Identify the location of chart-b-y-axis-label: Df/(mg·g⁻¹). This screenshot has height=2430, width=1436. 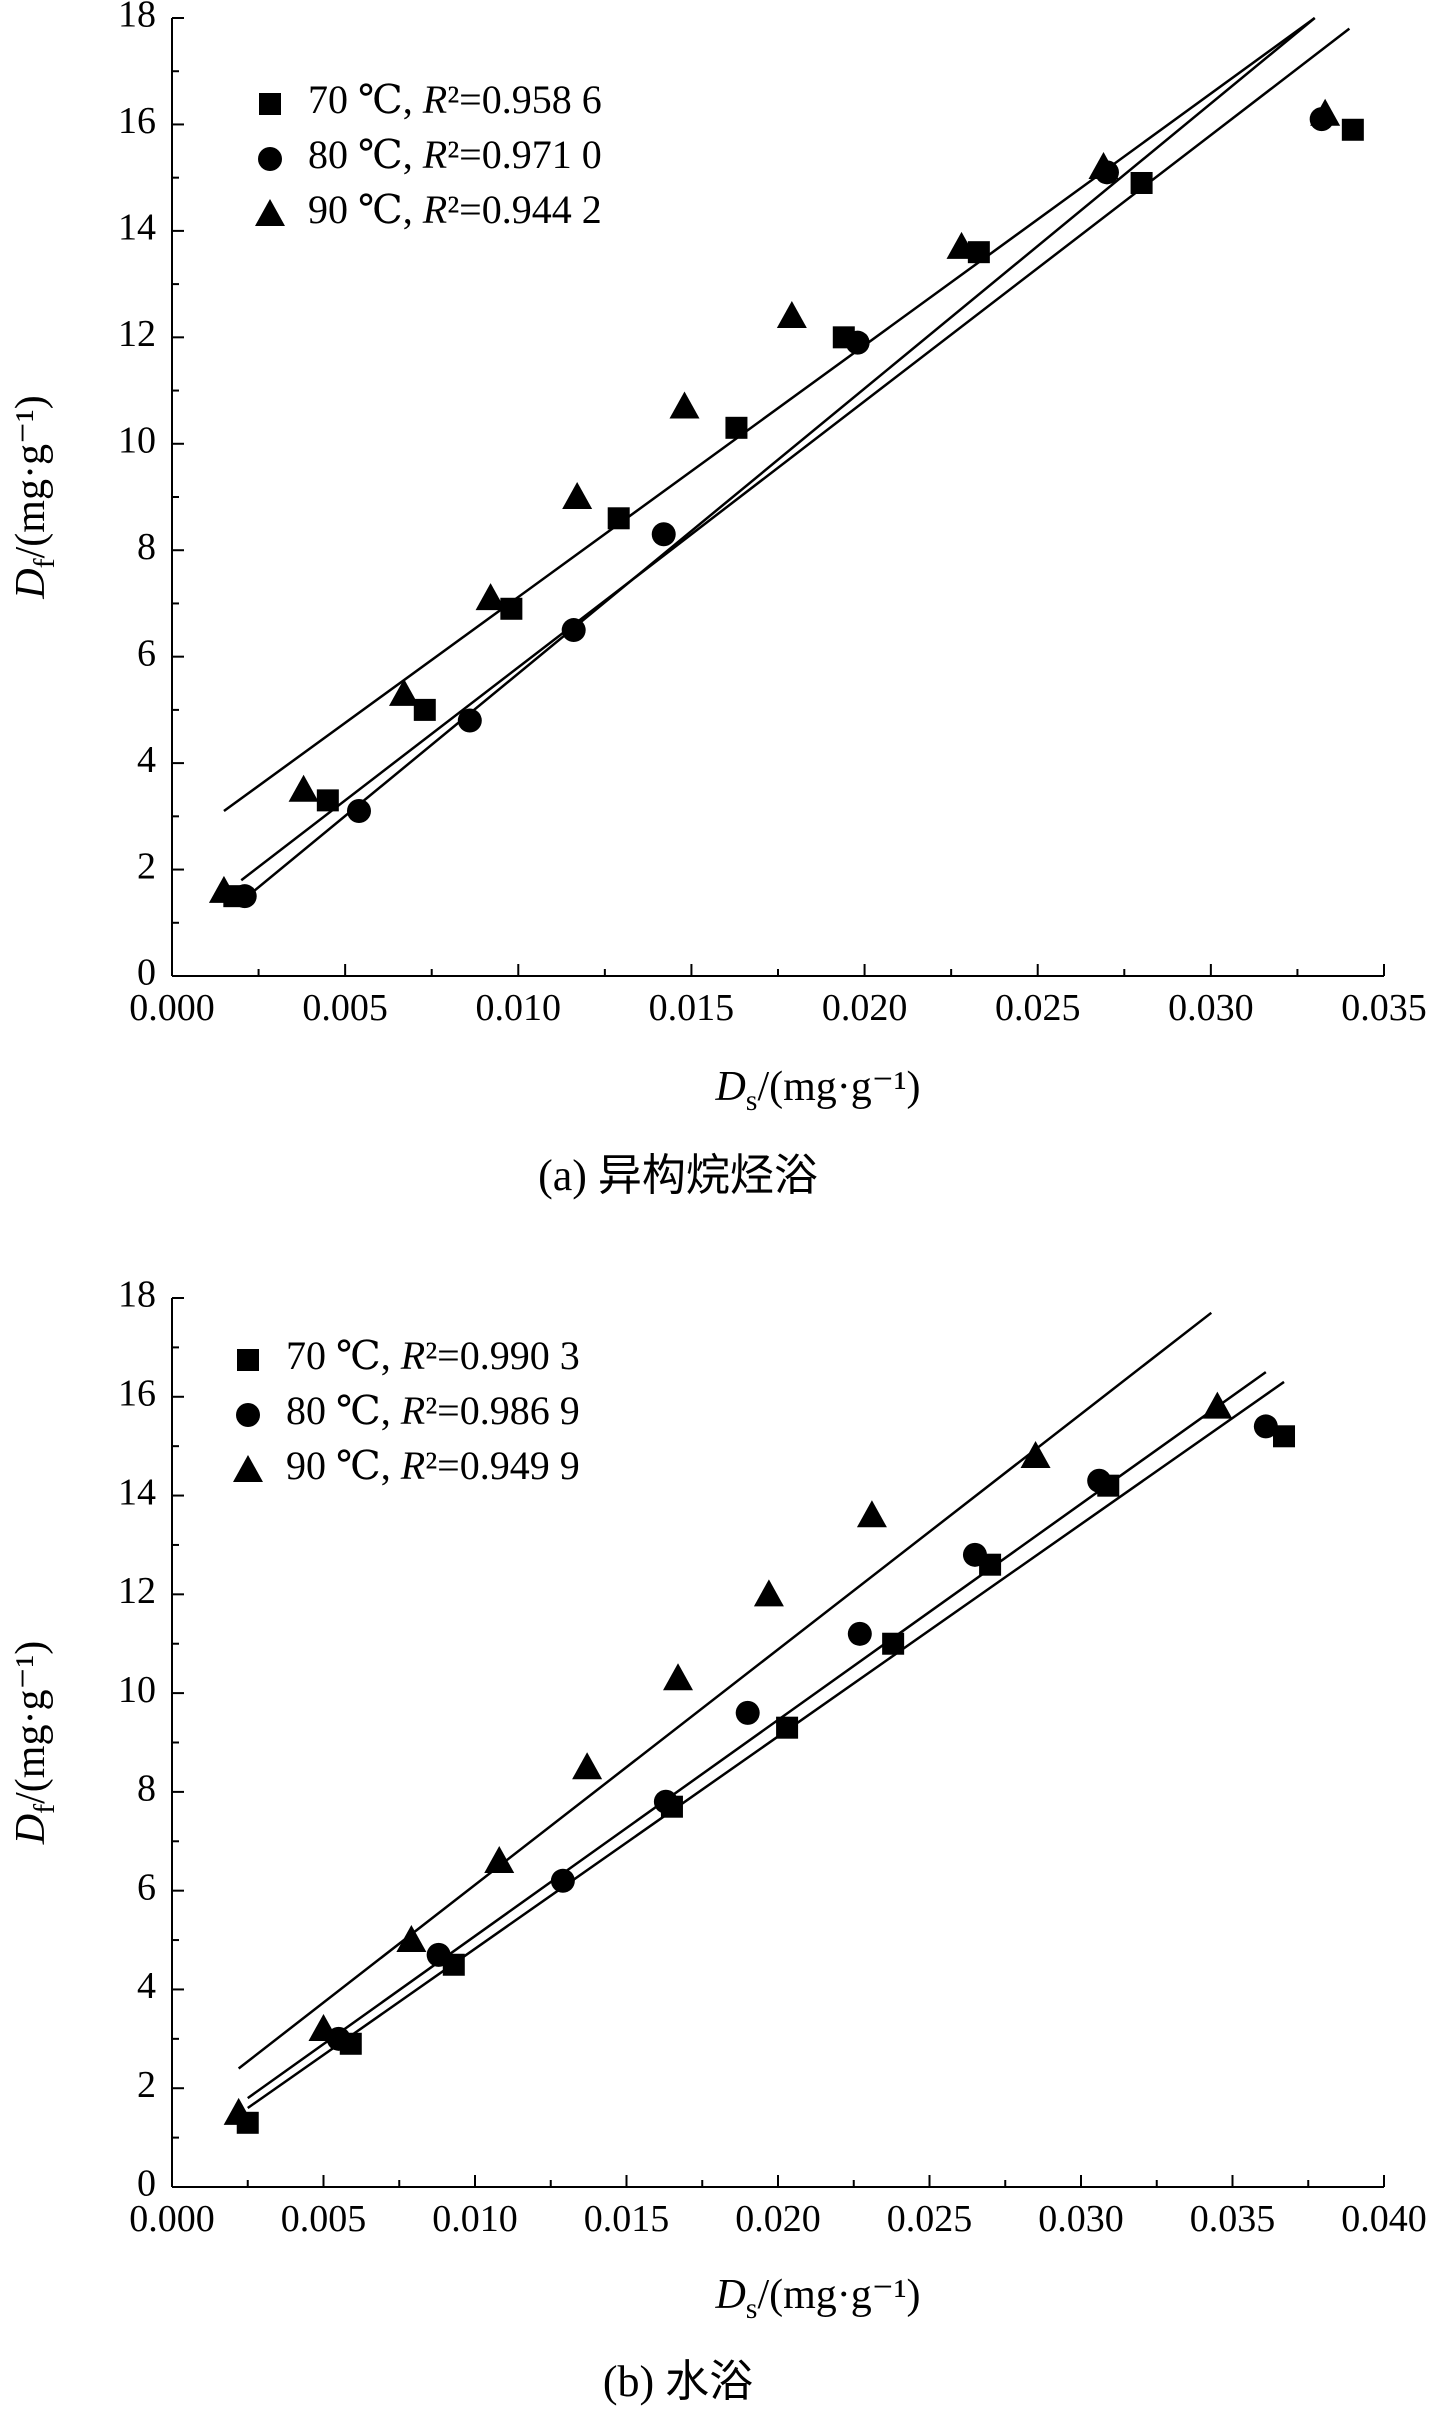
(34, 1743).